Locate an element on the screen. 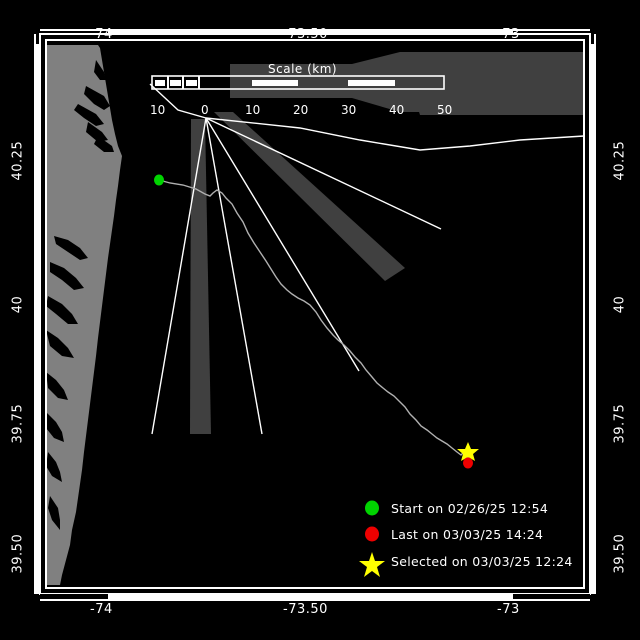  x-axis-bottom-tick-2: -73 is located at coordinates (508, 609).